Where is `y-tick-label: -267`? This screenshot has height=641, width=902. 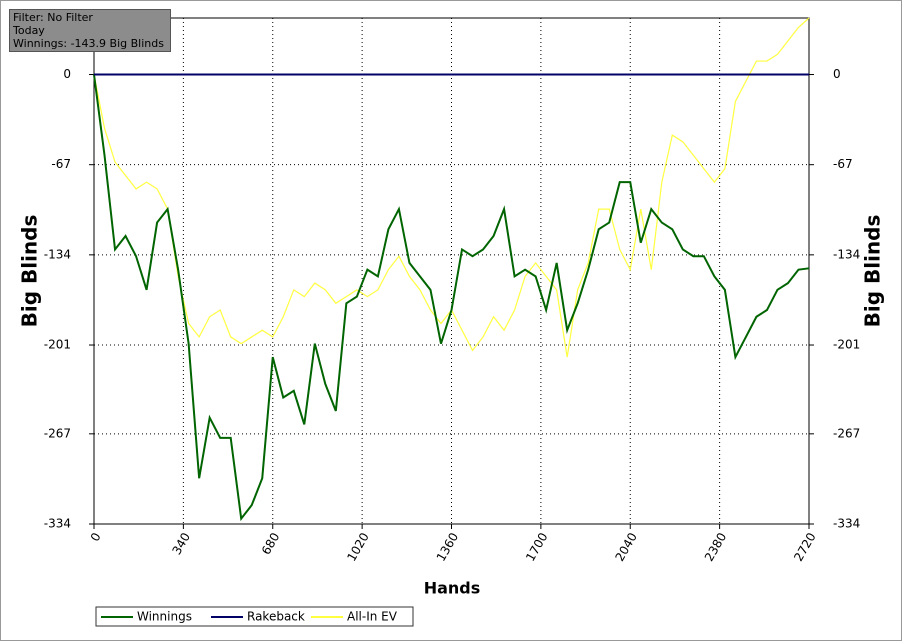
y-tick-label: -267 is located at coordinates (57, 433).